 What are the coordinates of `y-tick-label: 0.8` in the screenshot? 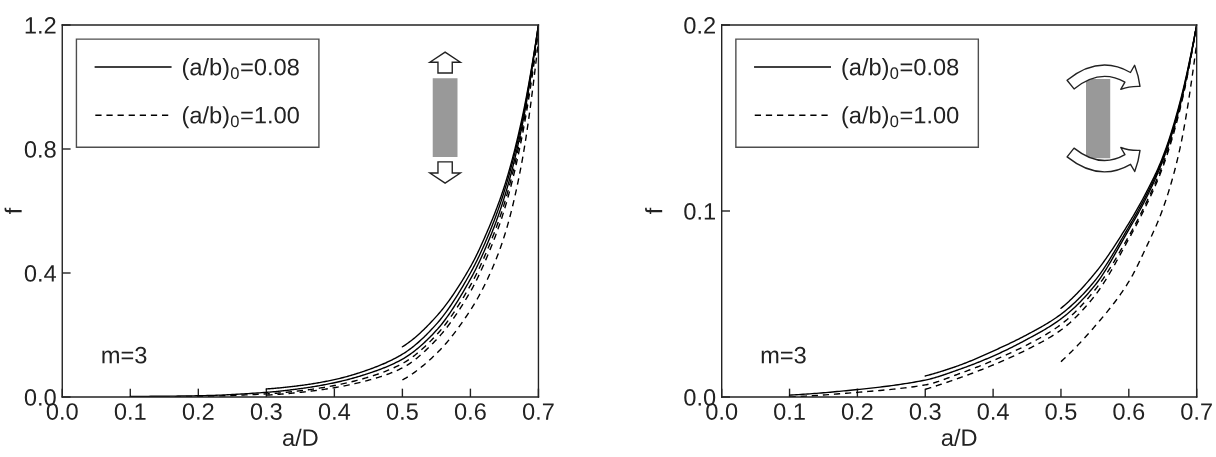 It's located at (40, 149).